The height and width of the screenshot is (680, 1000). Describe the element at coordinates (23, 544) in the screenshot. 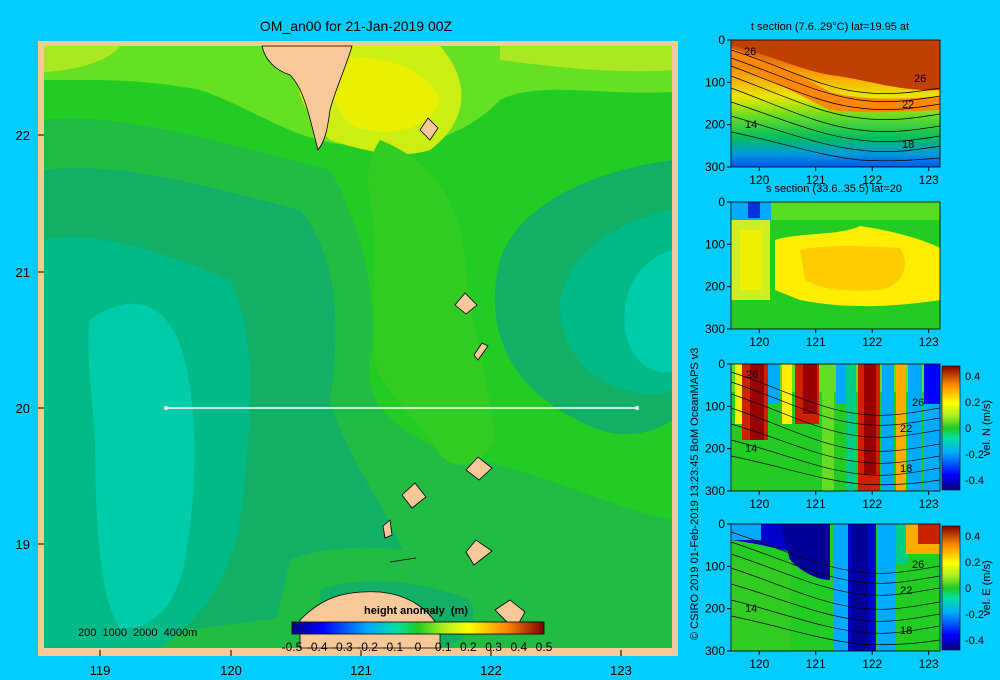

I see `map-y-tick: 19` at that location.